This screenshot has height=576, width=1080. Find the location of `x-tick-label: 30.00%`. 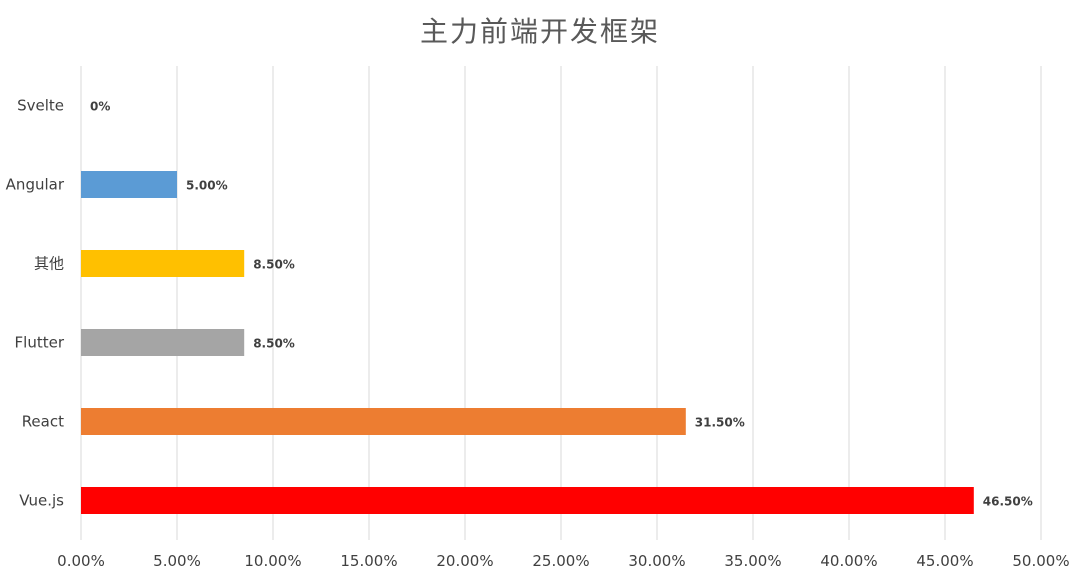

x-tick-label: 30.00% is located at coordinates (656, 561).